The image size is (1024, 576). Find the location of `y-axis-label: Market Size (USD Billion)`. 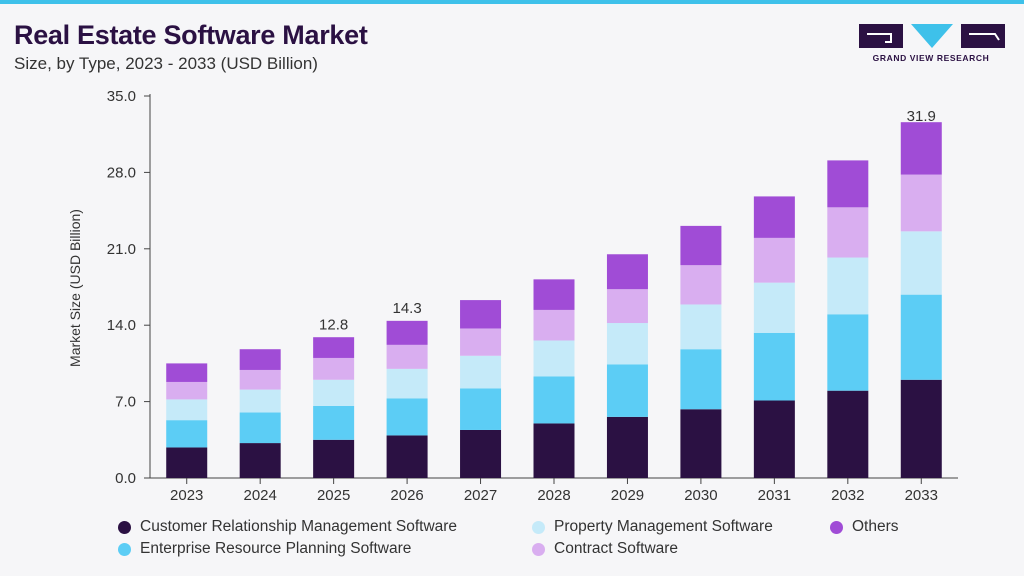

y-axis-label: Market Size (USD Billion) is located at coordinates (75, 288).